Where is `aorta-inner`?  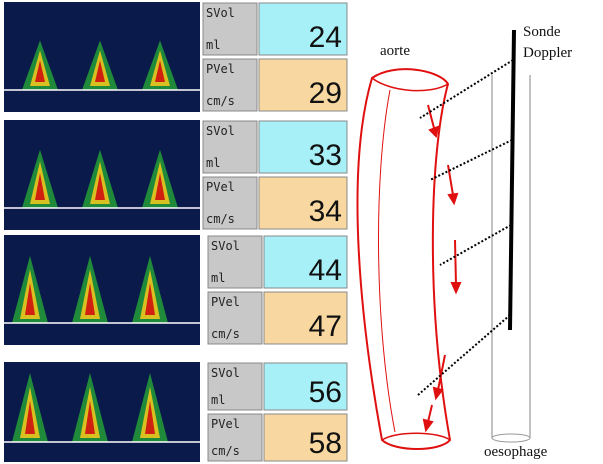 aorta-inner is located at coordinates (387, 261).